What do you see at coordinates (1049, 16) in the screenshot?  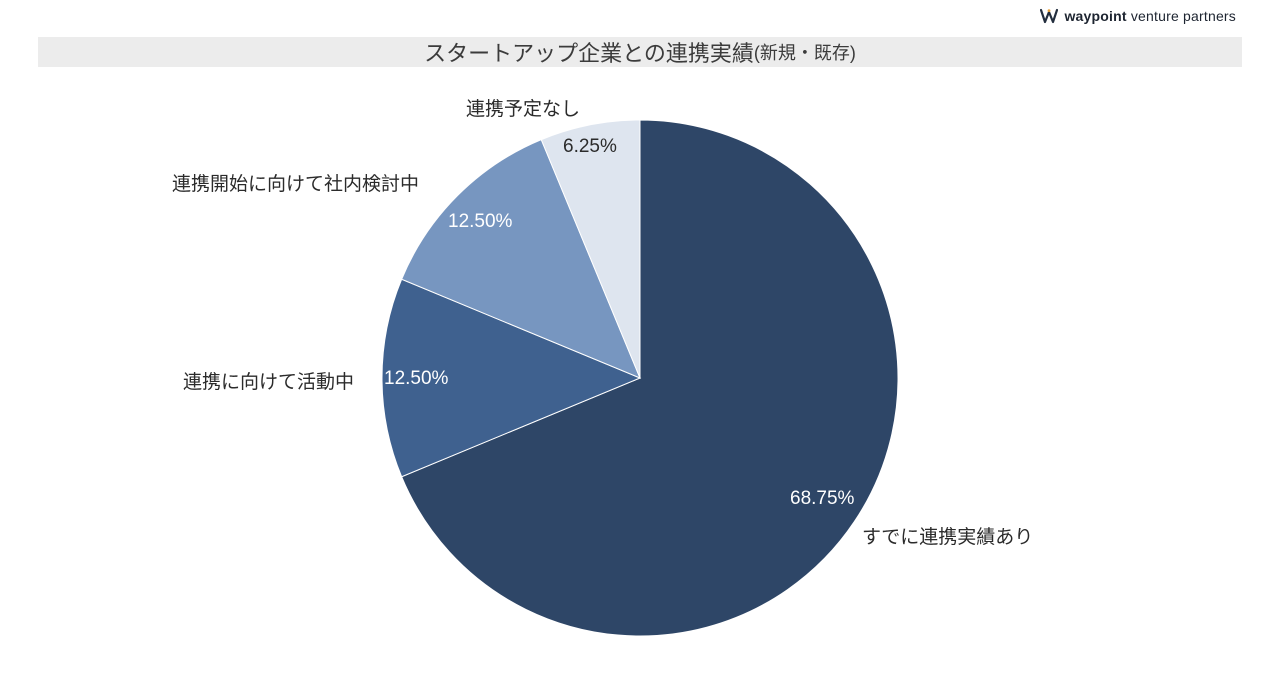 I see `waypoint-w-icon` at bounding box center [1049, 16].